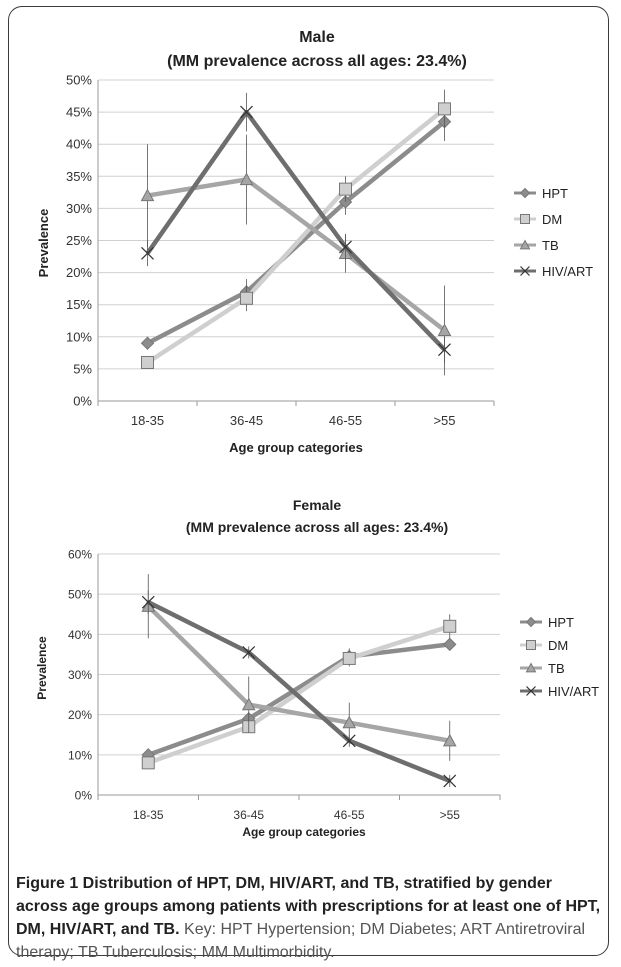 This screenshot has height=967, width=621. I want to click on male-ytick-label: 5%, so click(82, 368).